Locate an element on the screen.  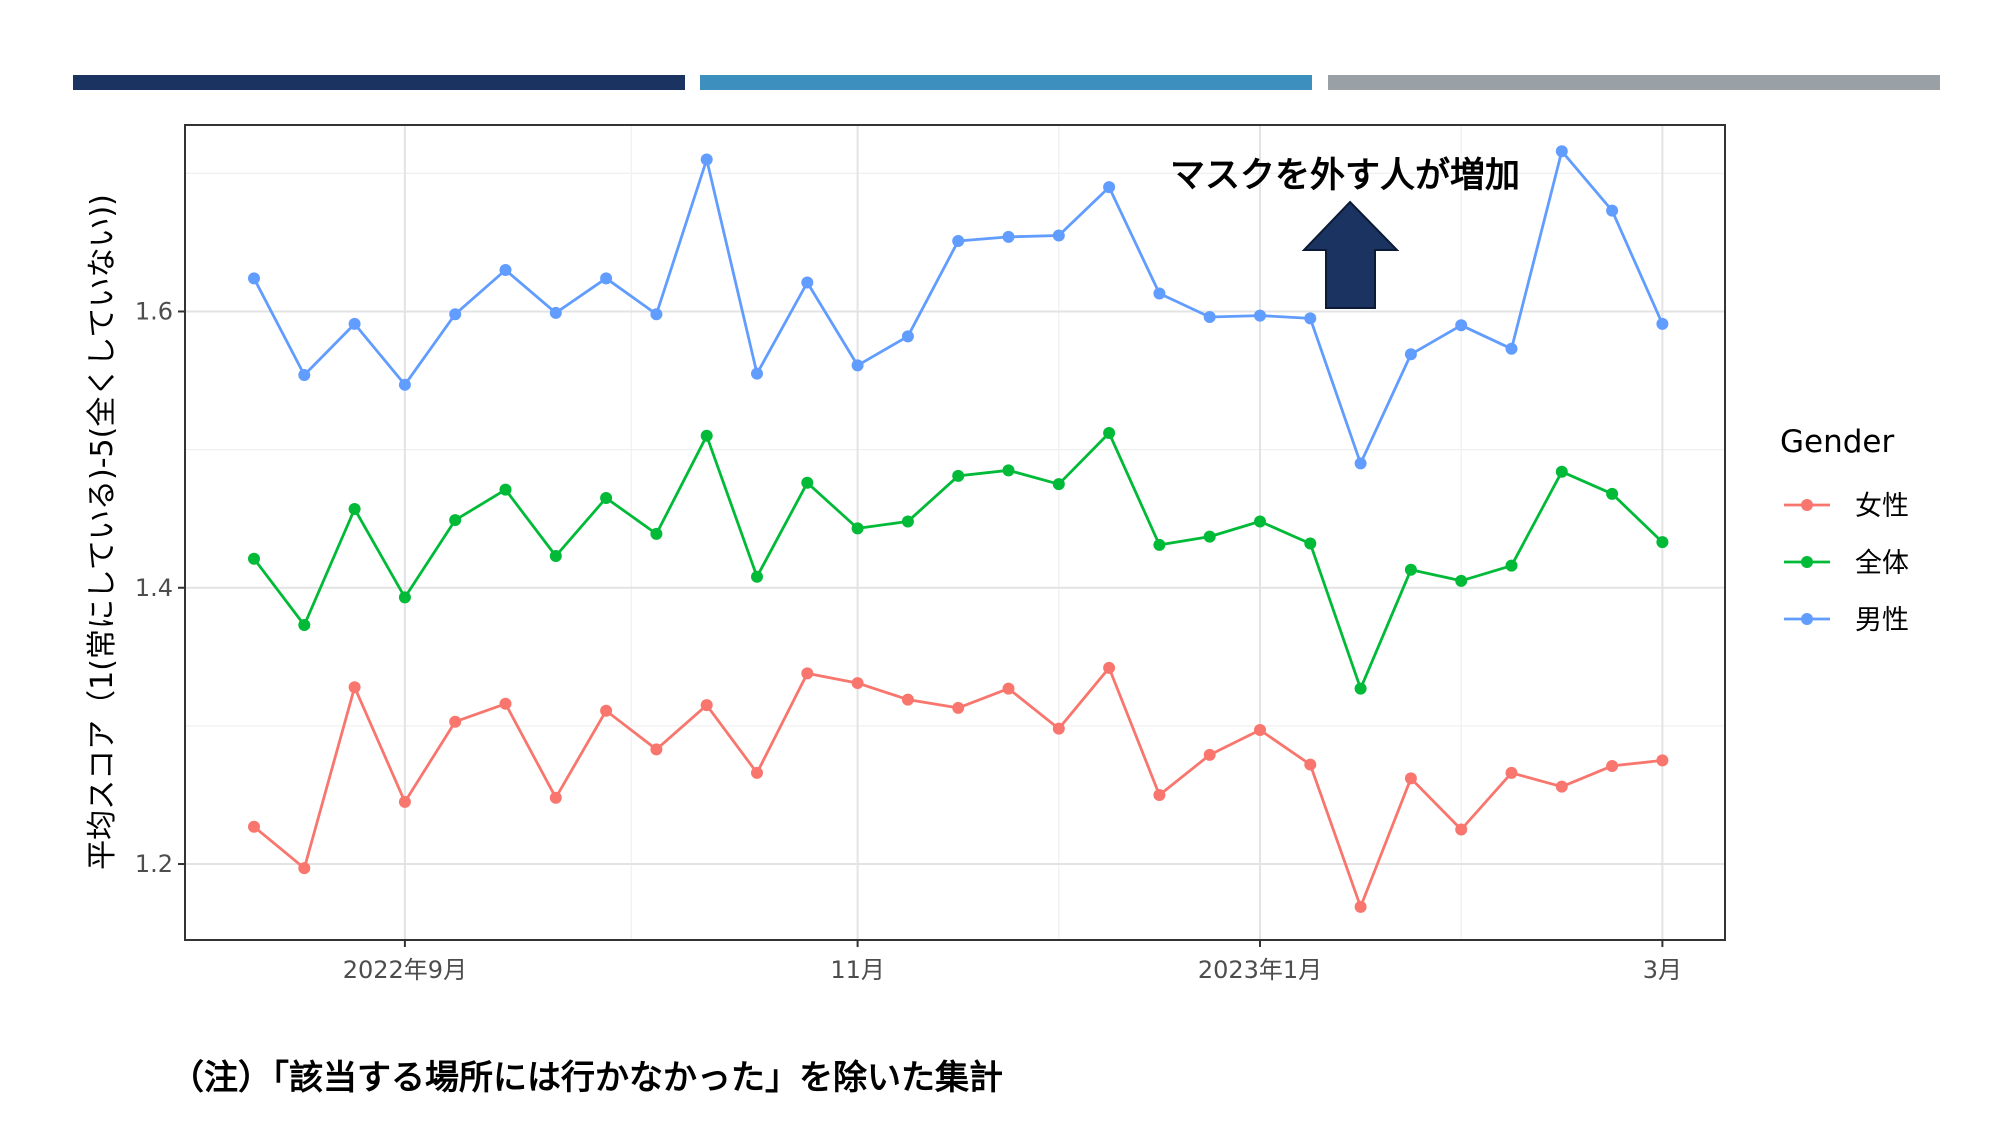
legend-item: 女性 is located at coordinates (1846, 506).